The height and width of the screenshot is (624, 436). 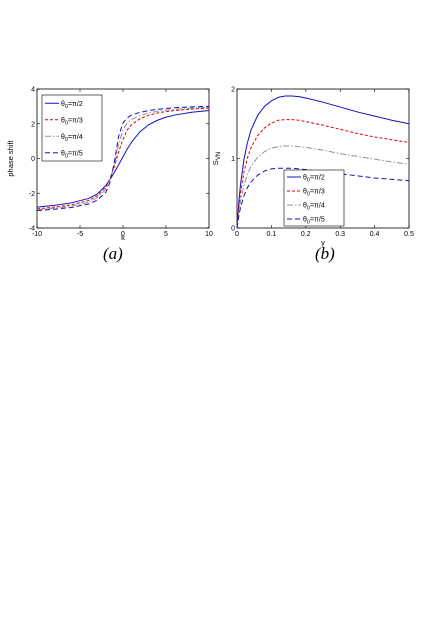 What do you see at coordinates (113, 253) in the screenshot?
I see `caption-a: (a)` at bounding box center [113, 253].